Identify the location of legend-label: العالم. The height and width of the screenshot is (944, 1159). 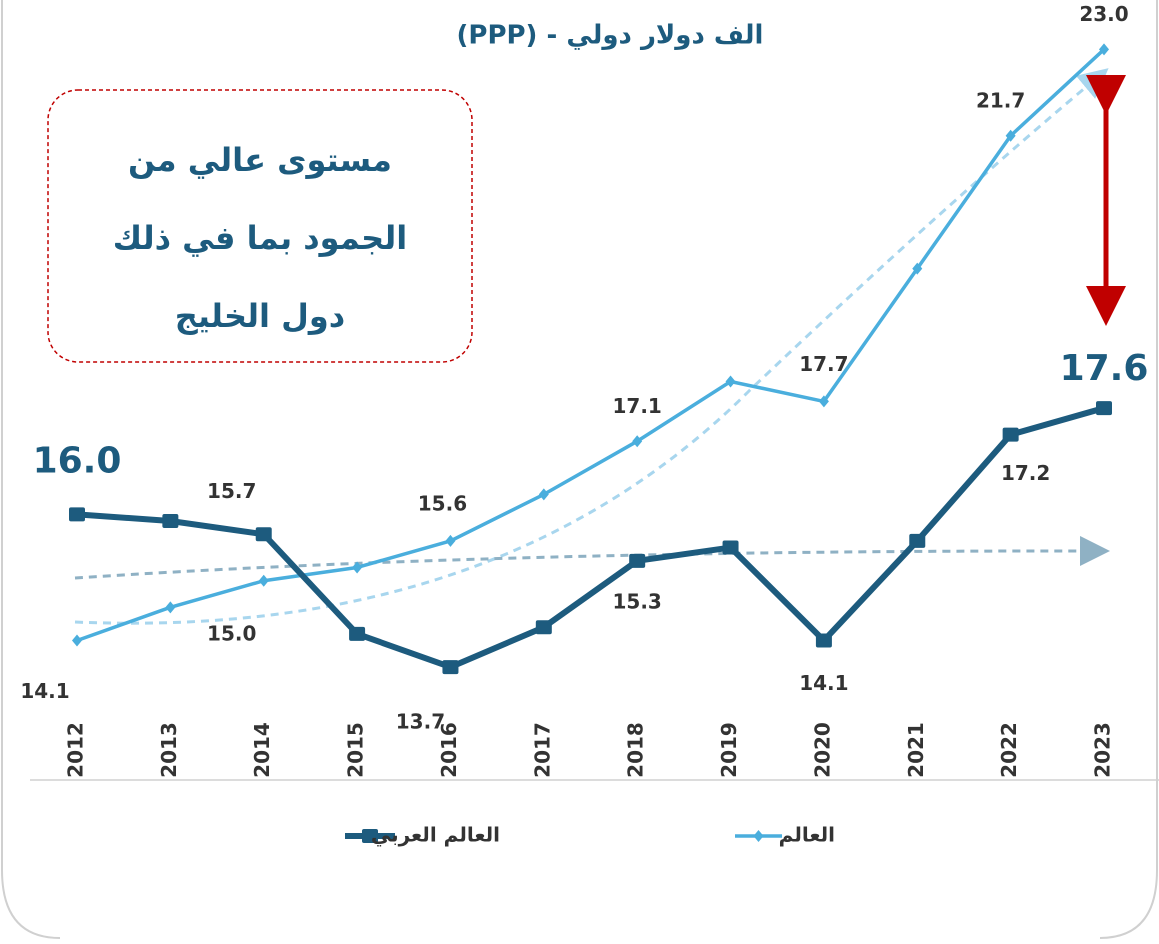
(807, 835).